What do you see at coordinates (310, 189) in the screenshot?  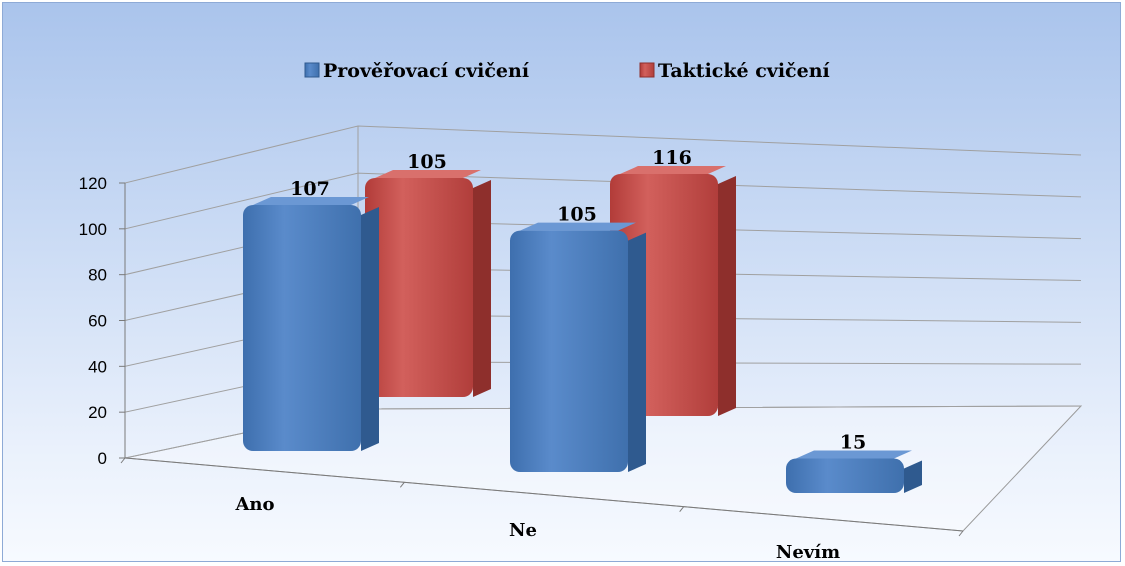 I see `data-label: 107` at bounding box center [310, 189].